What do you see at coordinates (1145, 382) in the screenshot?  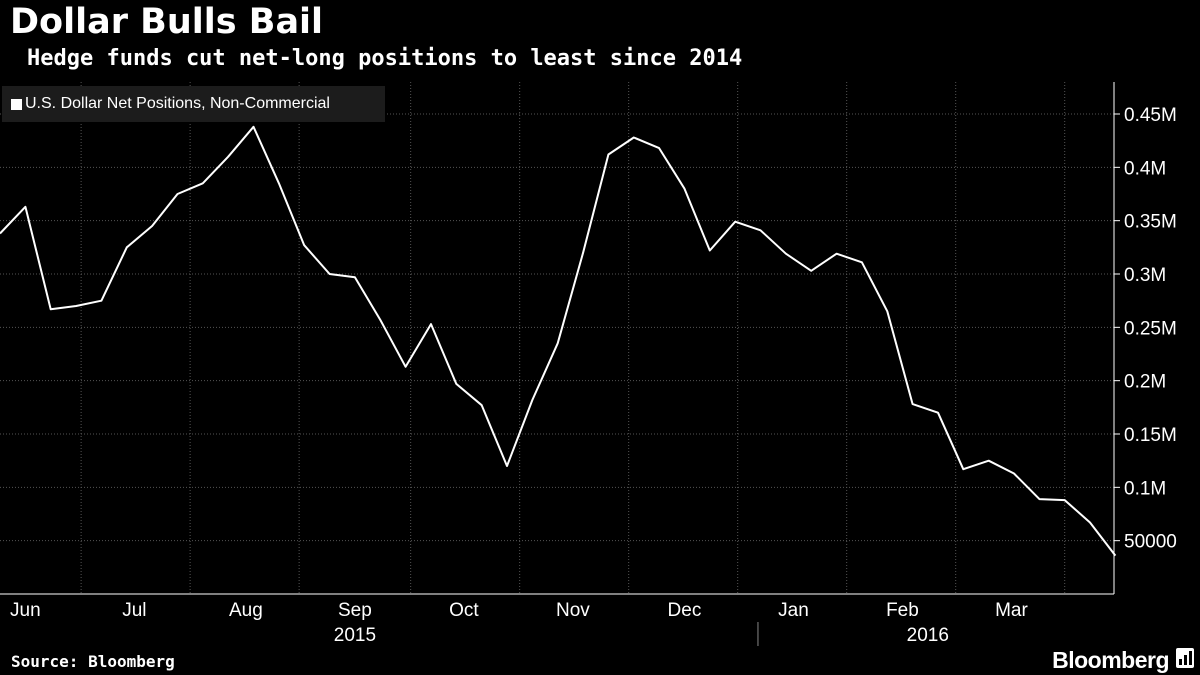 I see `y-tick-label: 0.2M` at bounding box center [1145, 382].